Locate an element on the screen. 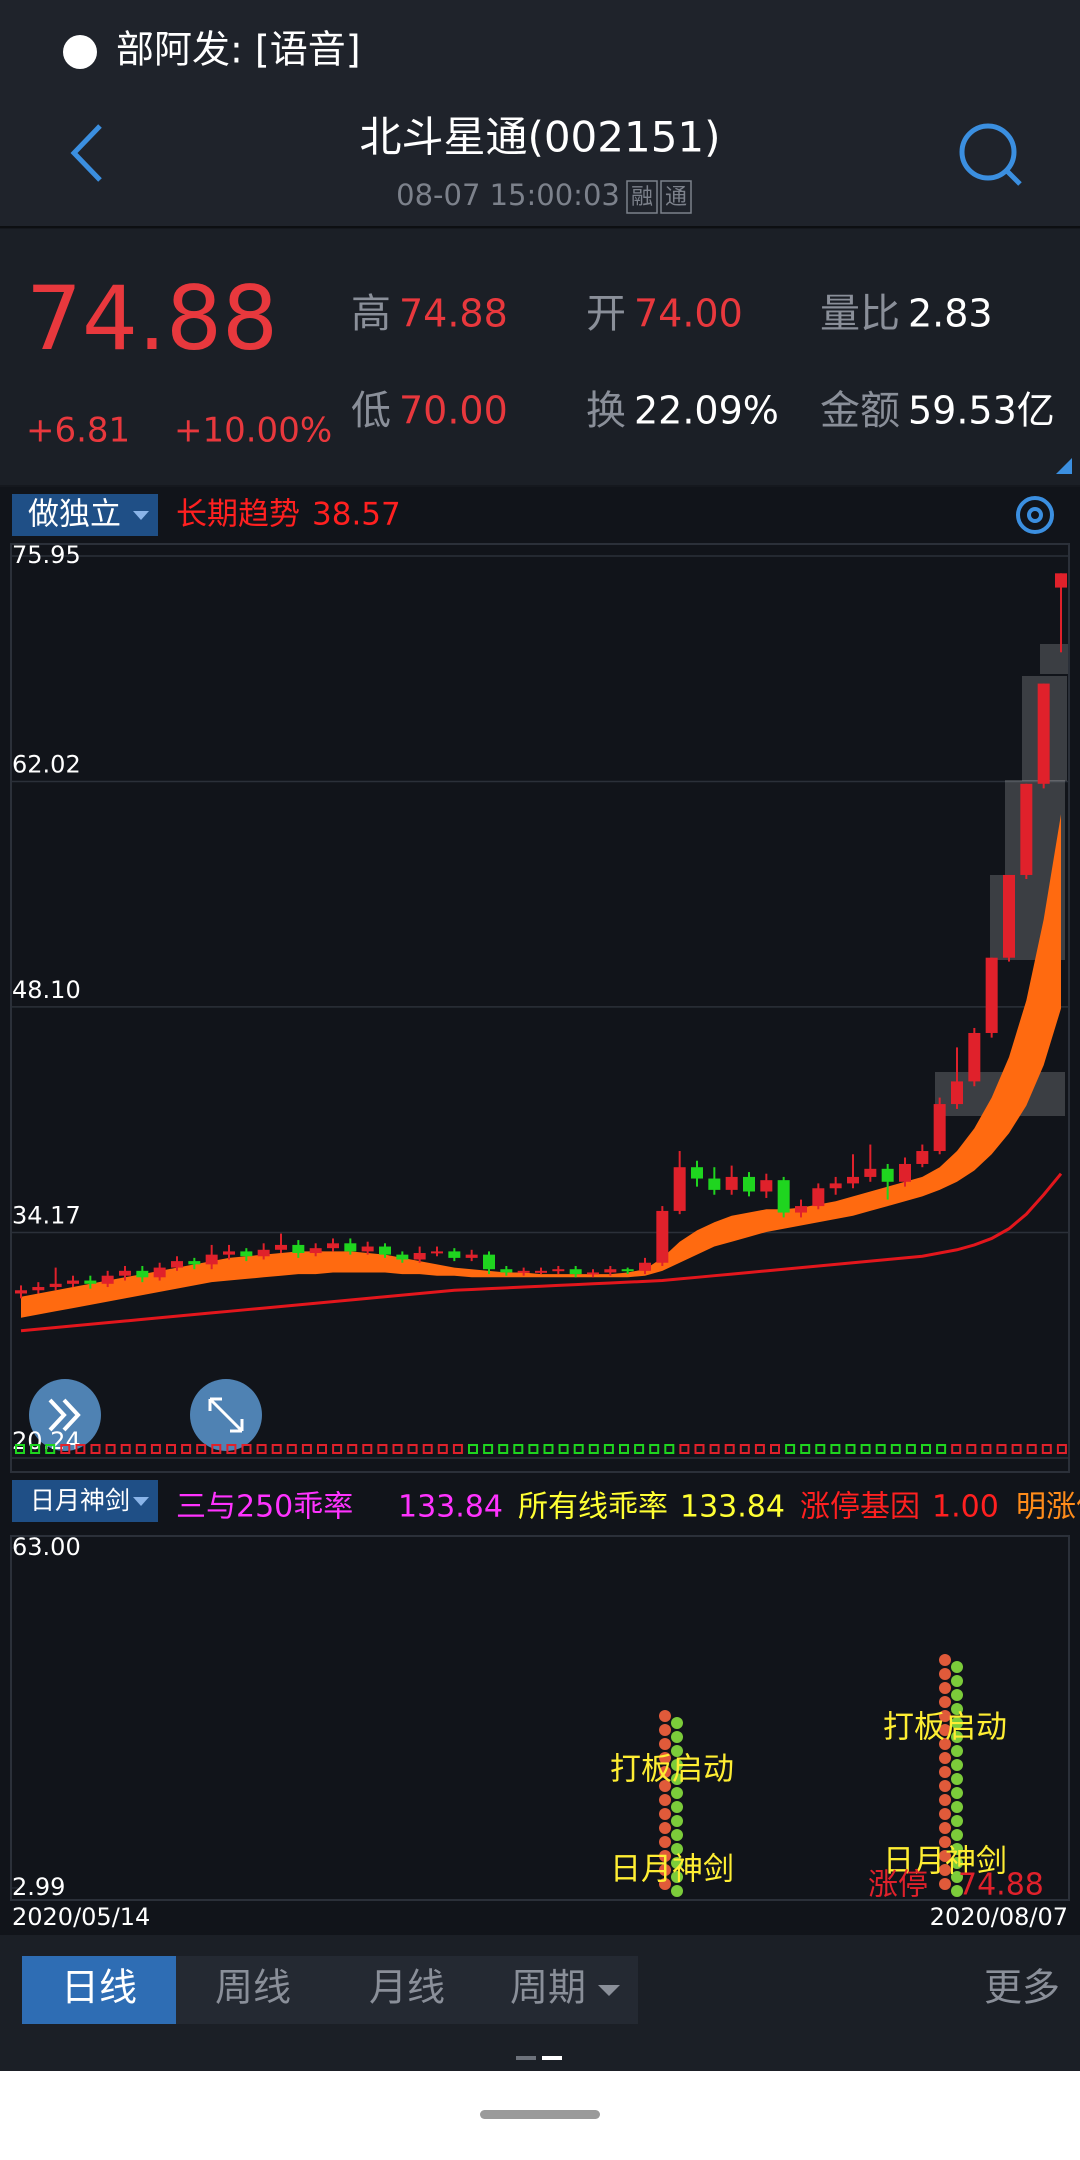  period-tab: 周期 is located at coordinates (548, 1988).